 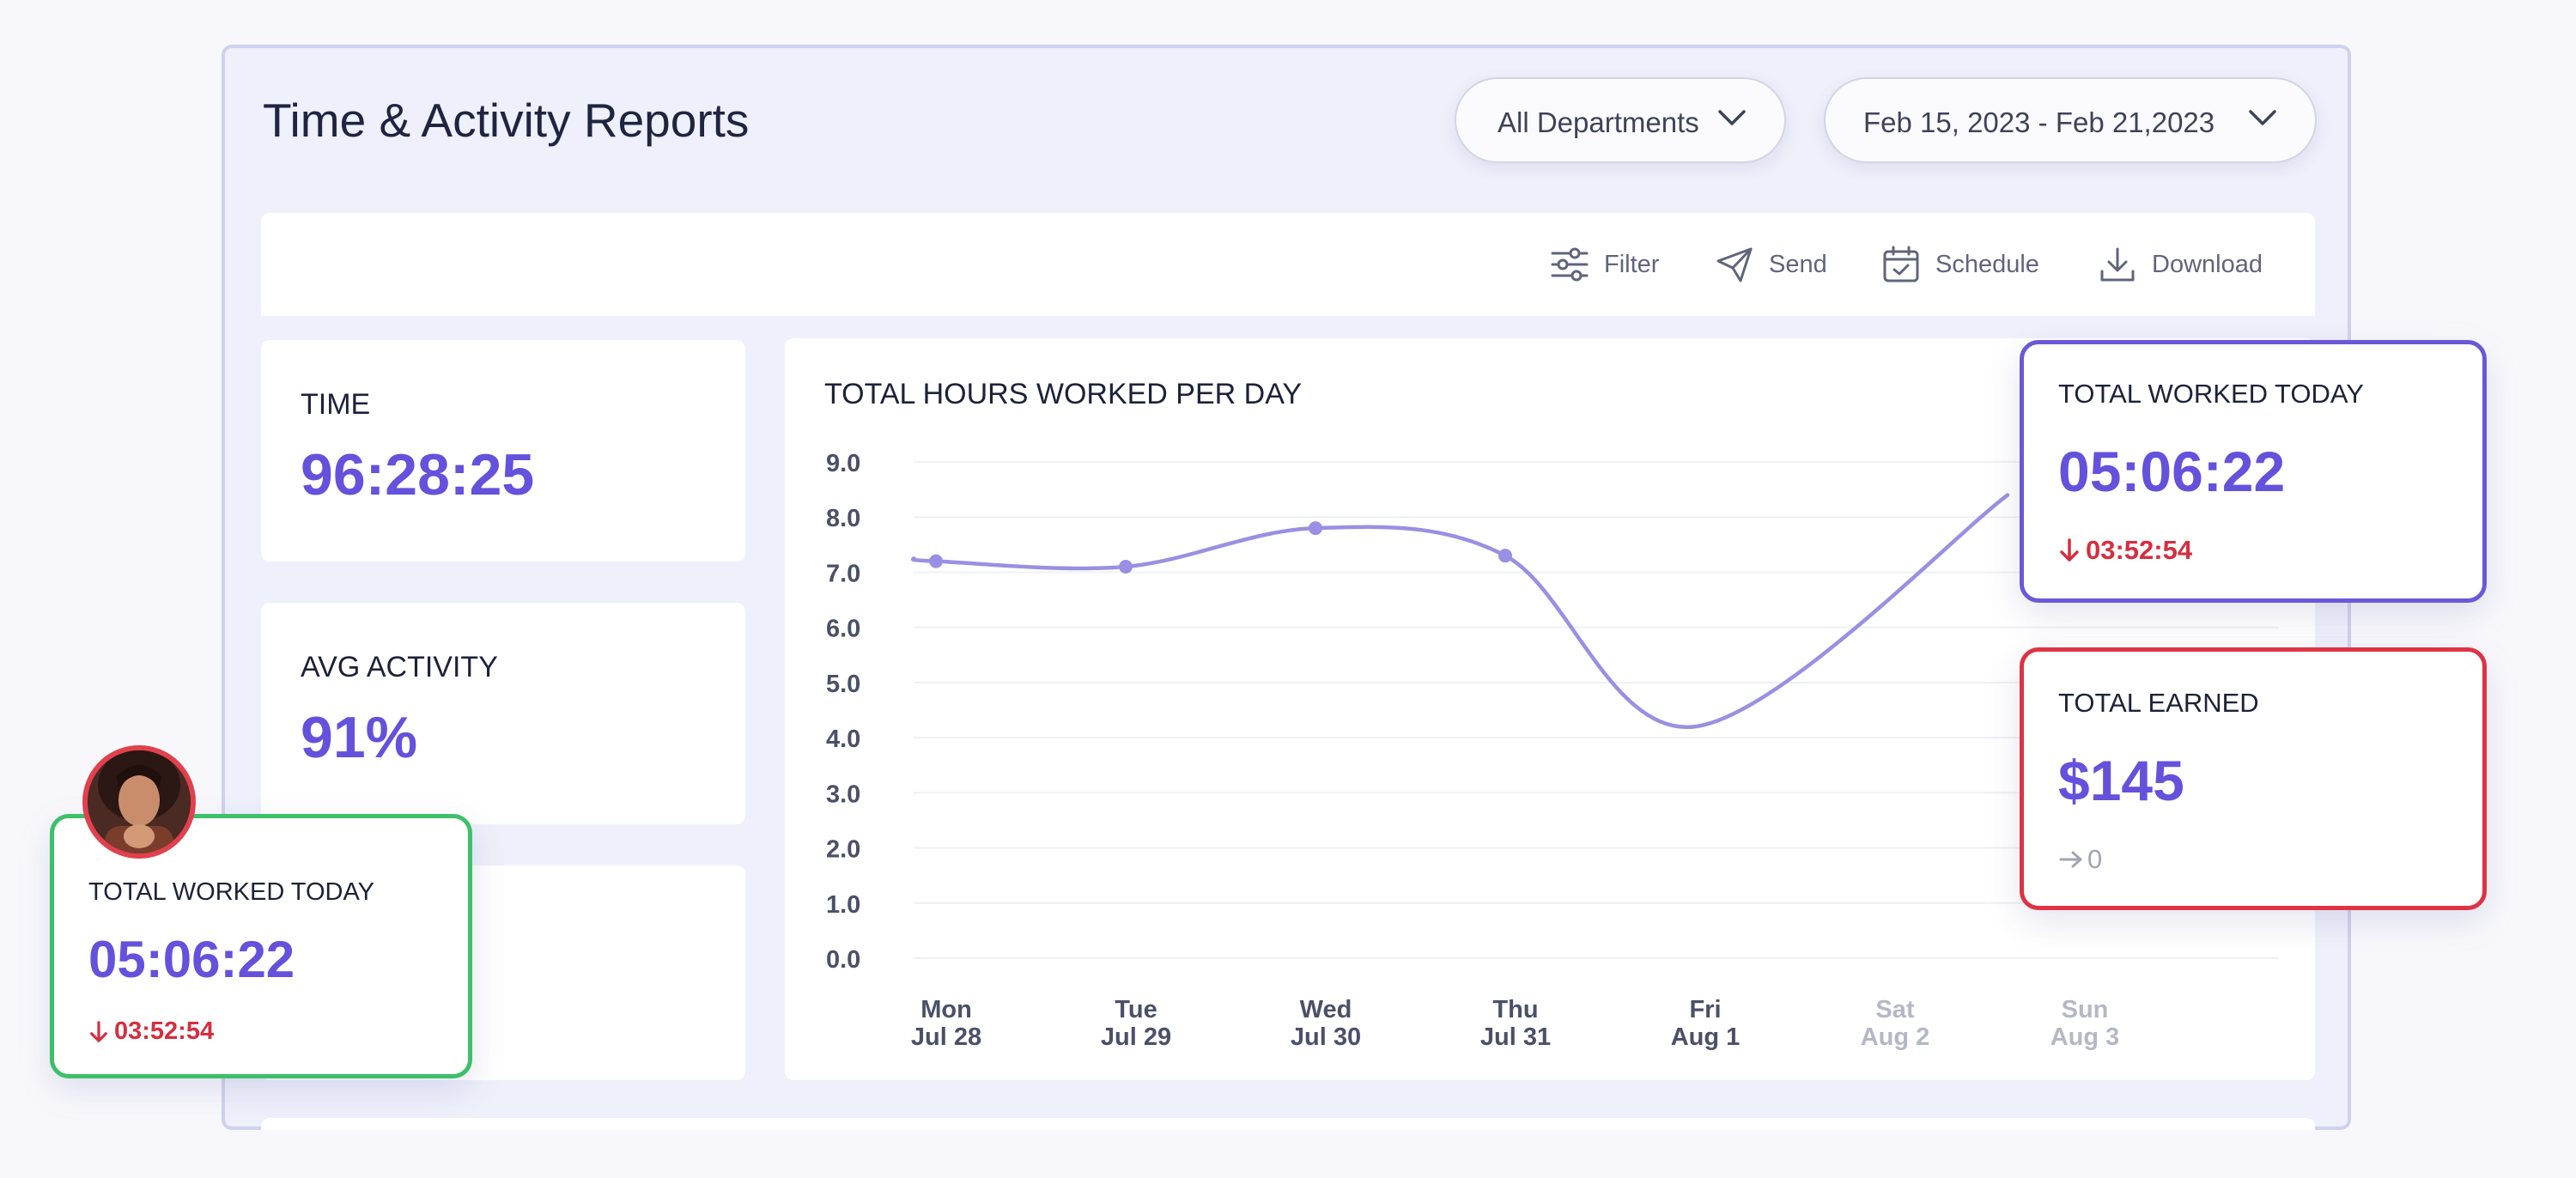 What do you see at coordinates (191, 960) in the screenshot?
I see `user-worked-today-value: 05:06:22` at bounding box center [191, 960].